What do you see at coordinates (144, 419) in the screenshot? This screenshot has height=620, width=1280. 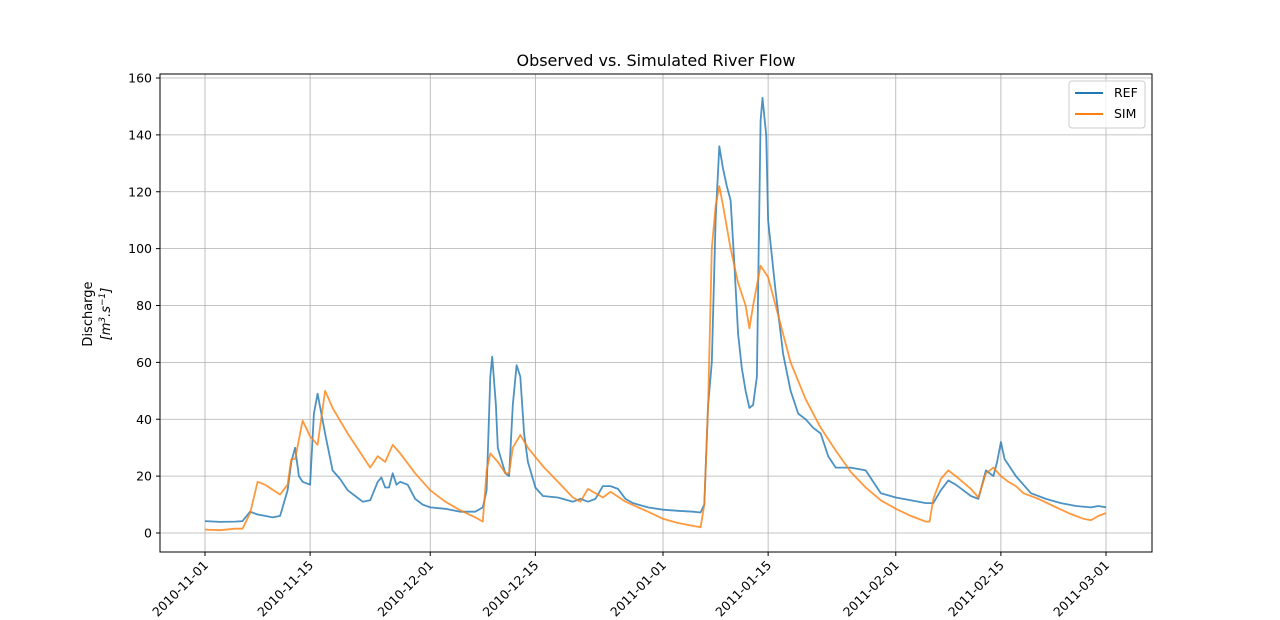 I see `y-tick-label: 40` at bounding box center [144, 419].